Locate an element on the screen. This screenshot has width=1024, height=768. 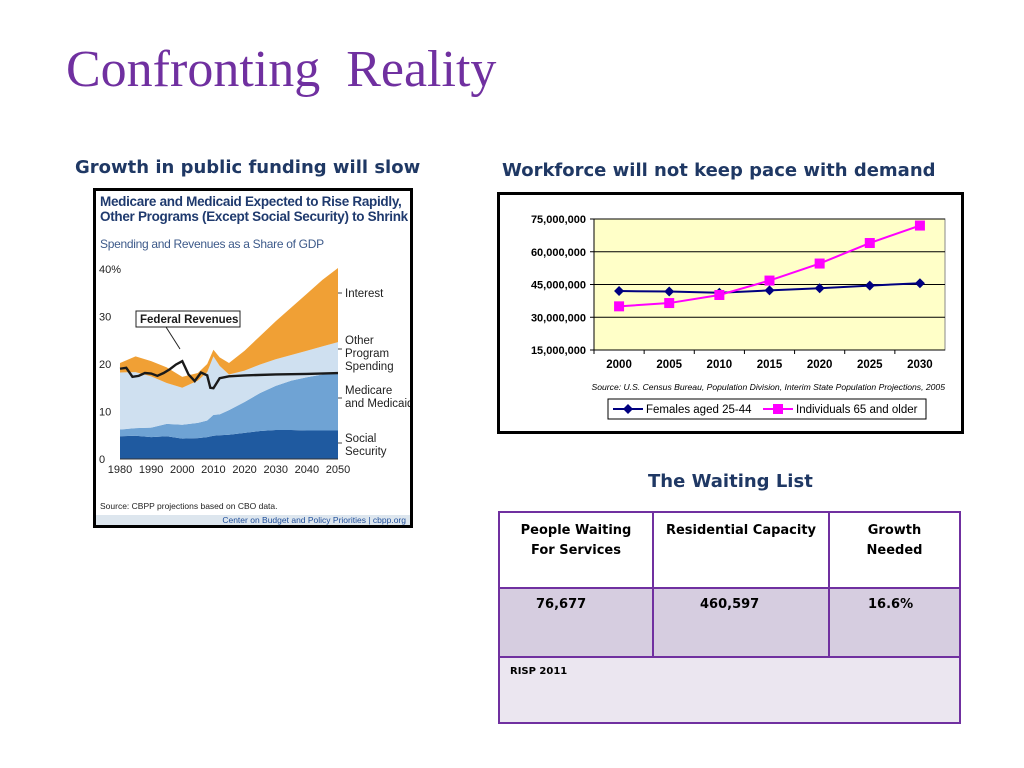
label-medicare-line1: Medicare is located at coordinates (368, 391).